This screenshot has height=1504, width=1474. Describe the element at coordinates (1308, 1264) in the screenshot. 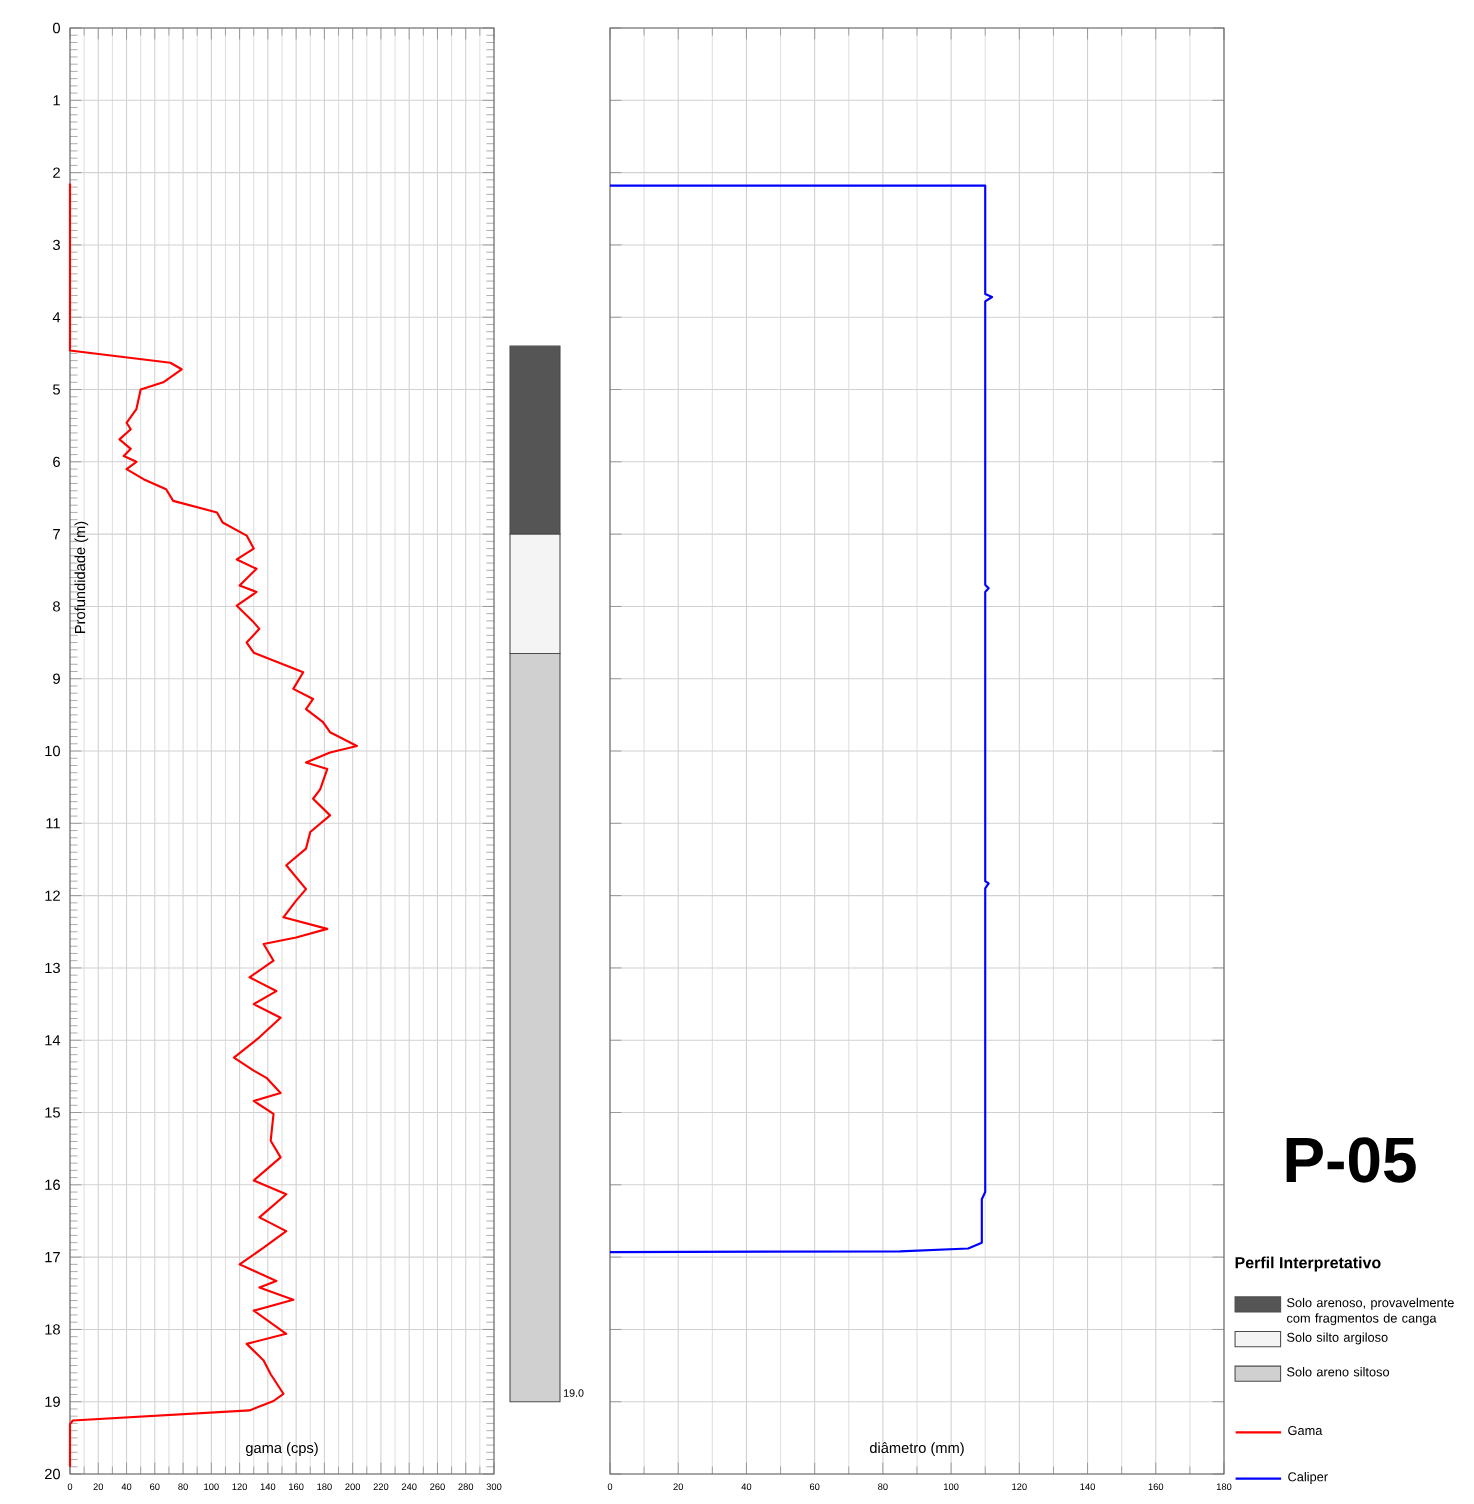

I see `legend-title: Perfil Interpretativo` at that location.